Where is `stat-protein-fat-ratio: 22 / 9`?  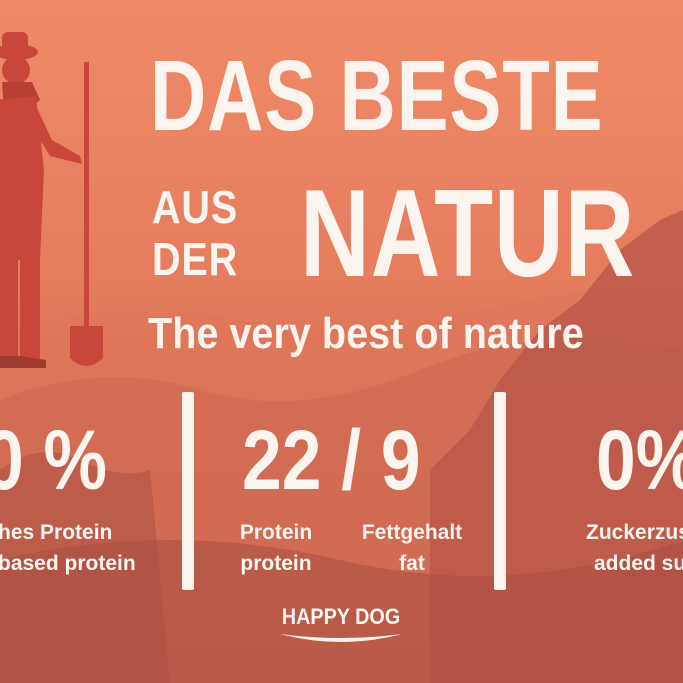
stat-protein-fat-ratio: 22 / 9 is located at coordinates (331, 460).